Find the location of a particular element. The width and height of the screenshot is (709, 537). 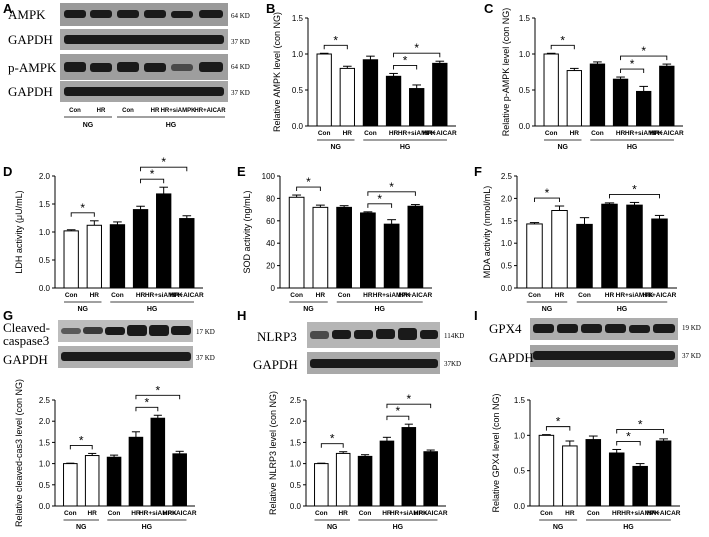

y-tick-label: 100 is located at coordinates (269, 176).